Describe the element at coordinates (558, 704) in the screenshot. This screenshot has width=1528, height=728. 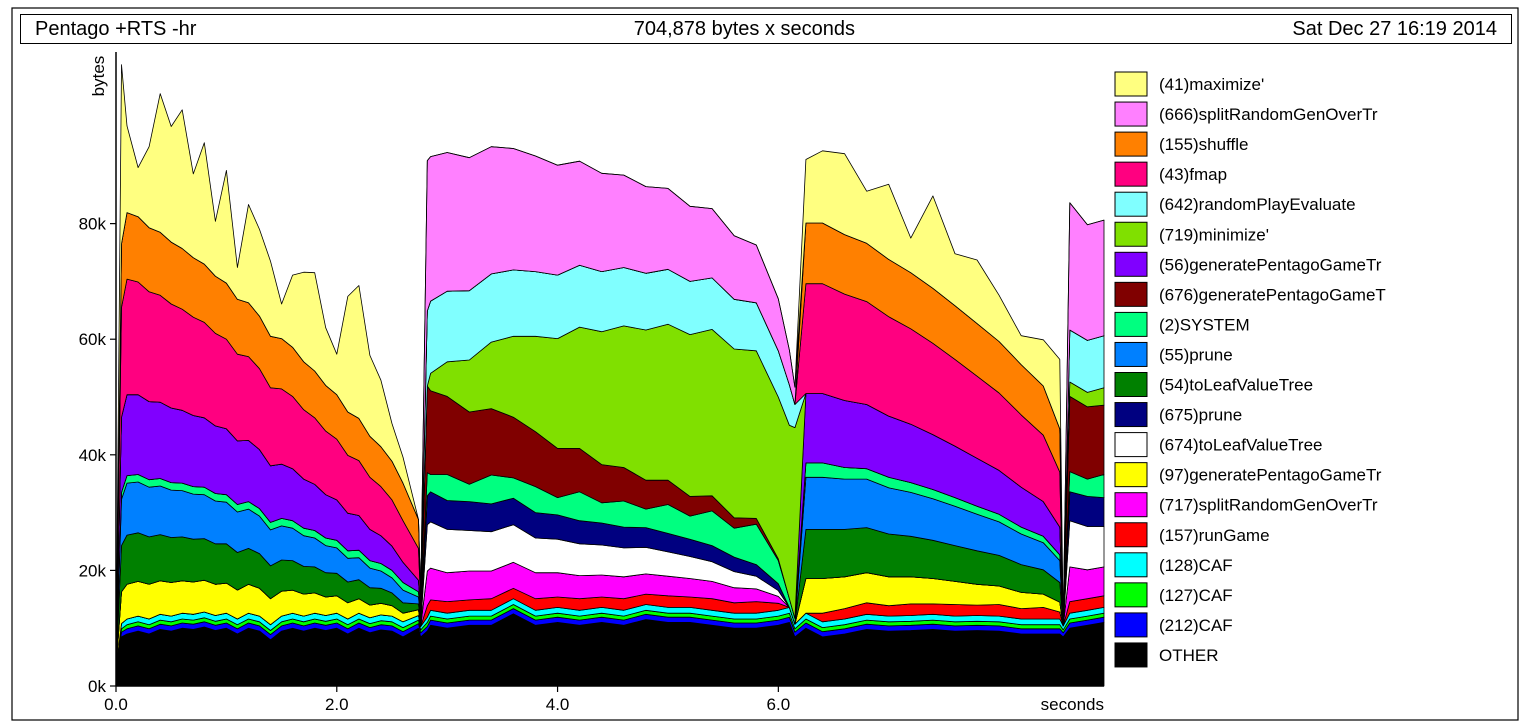
I see `x-tick-label: 4.0` at that location.